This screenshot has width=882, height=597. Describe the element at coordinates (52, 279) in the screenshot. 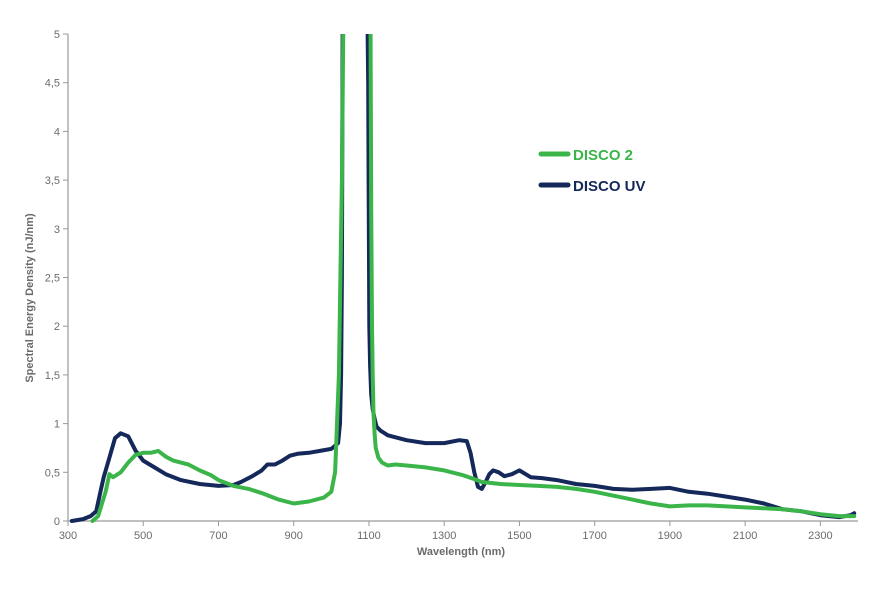

I see `y-tick-label: 2,5` at that location.